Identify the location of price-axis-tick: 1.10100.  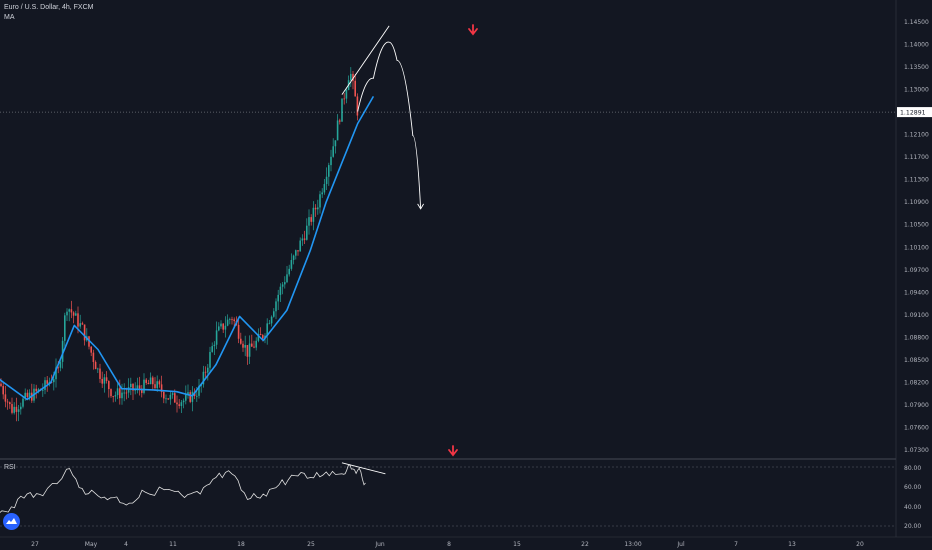
(916, 247).